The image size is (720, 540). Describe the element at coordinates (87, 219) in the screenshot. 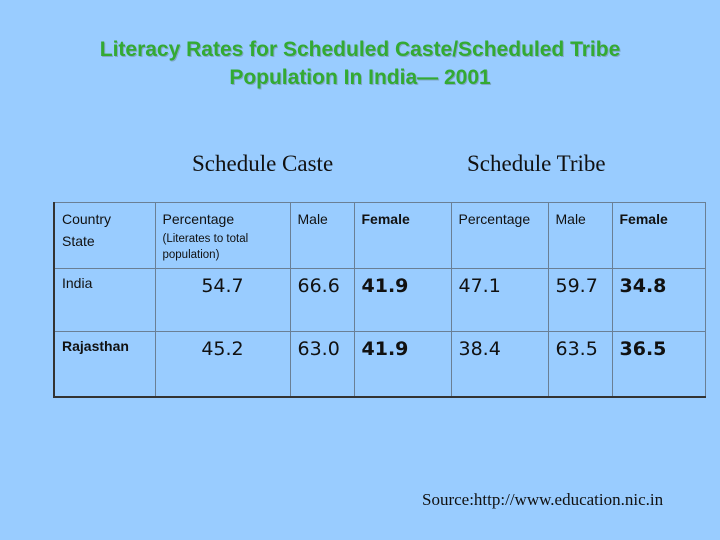

I see `header-country: Country` at that location.